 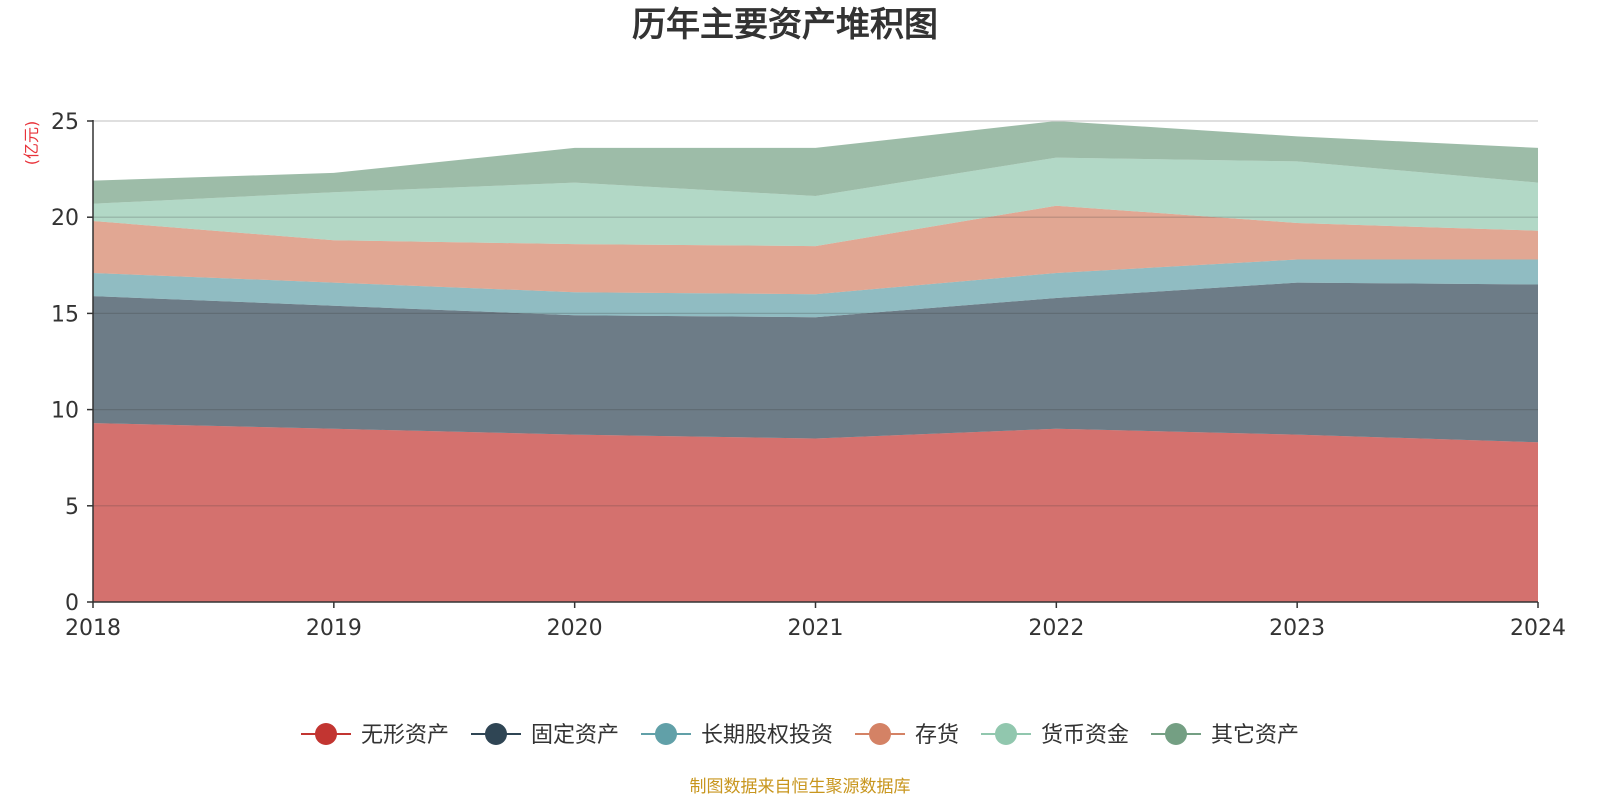 I want to click on legend-item-0: 无形资产, so click(x=375, y=735).